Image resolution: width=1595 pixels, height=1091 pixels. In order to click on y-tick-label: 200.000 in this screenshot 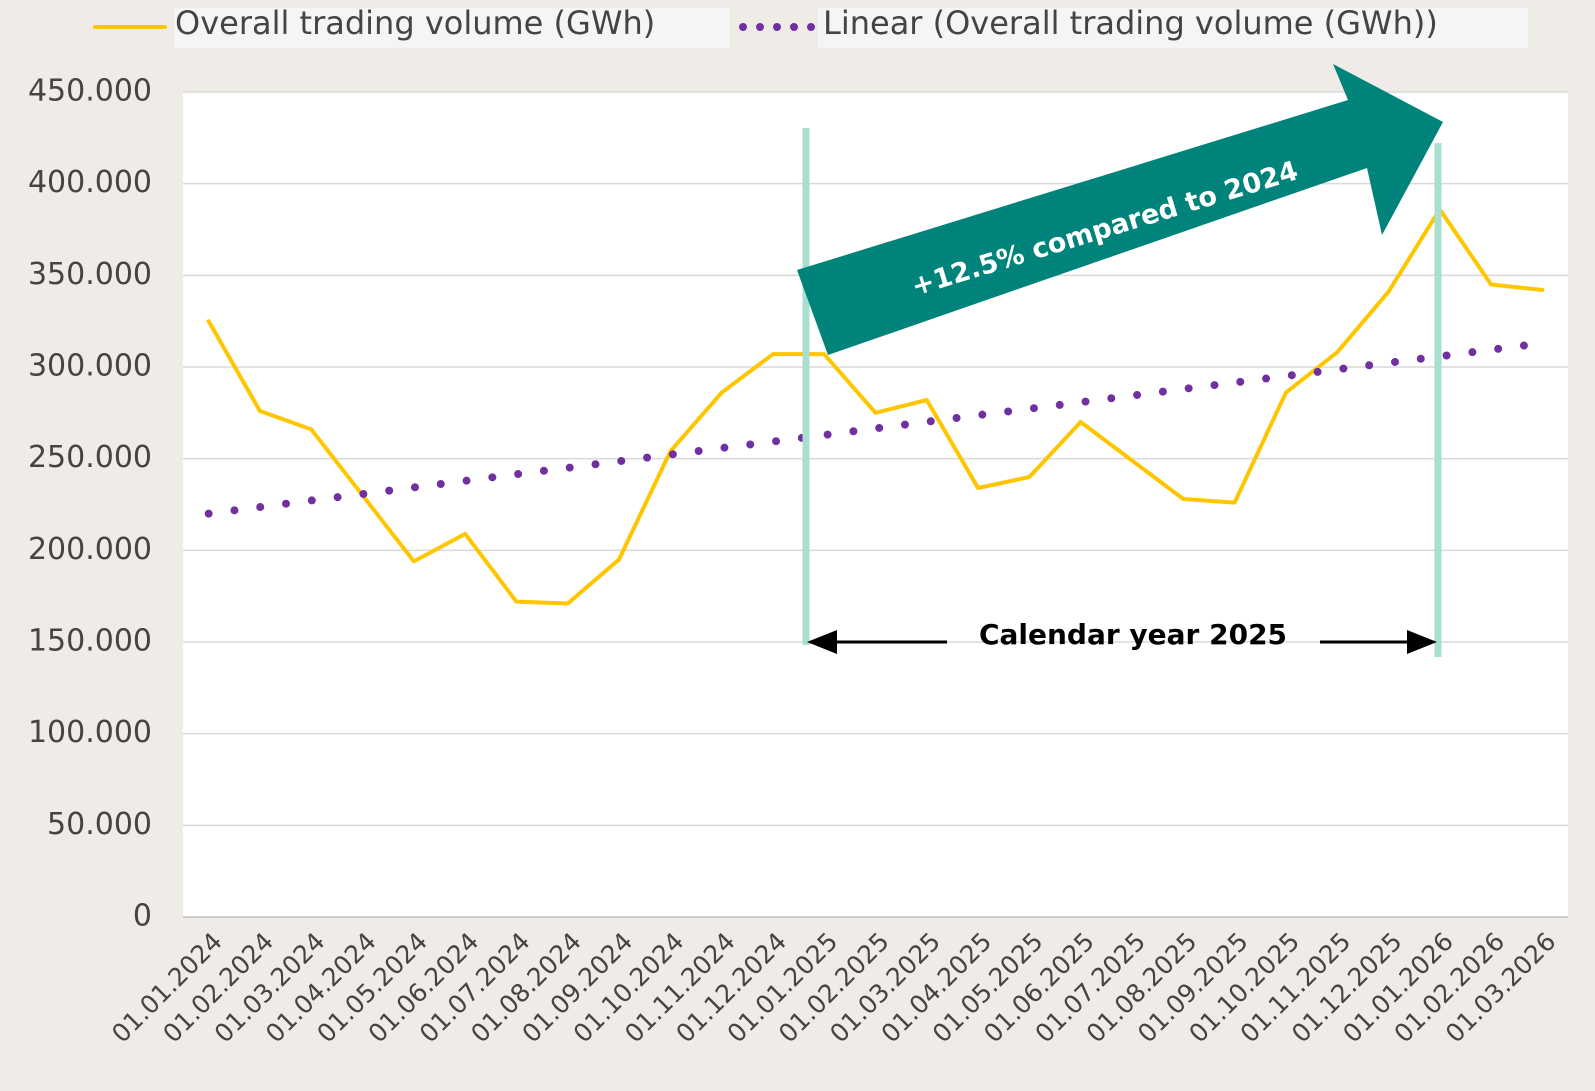, I will do `click(90, 549)`.